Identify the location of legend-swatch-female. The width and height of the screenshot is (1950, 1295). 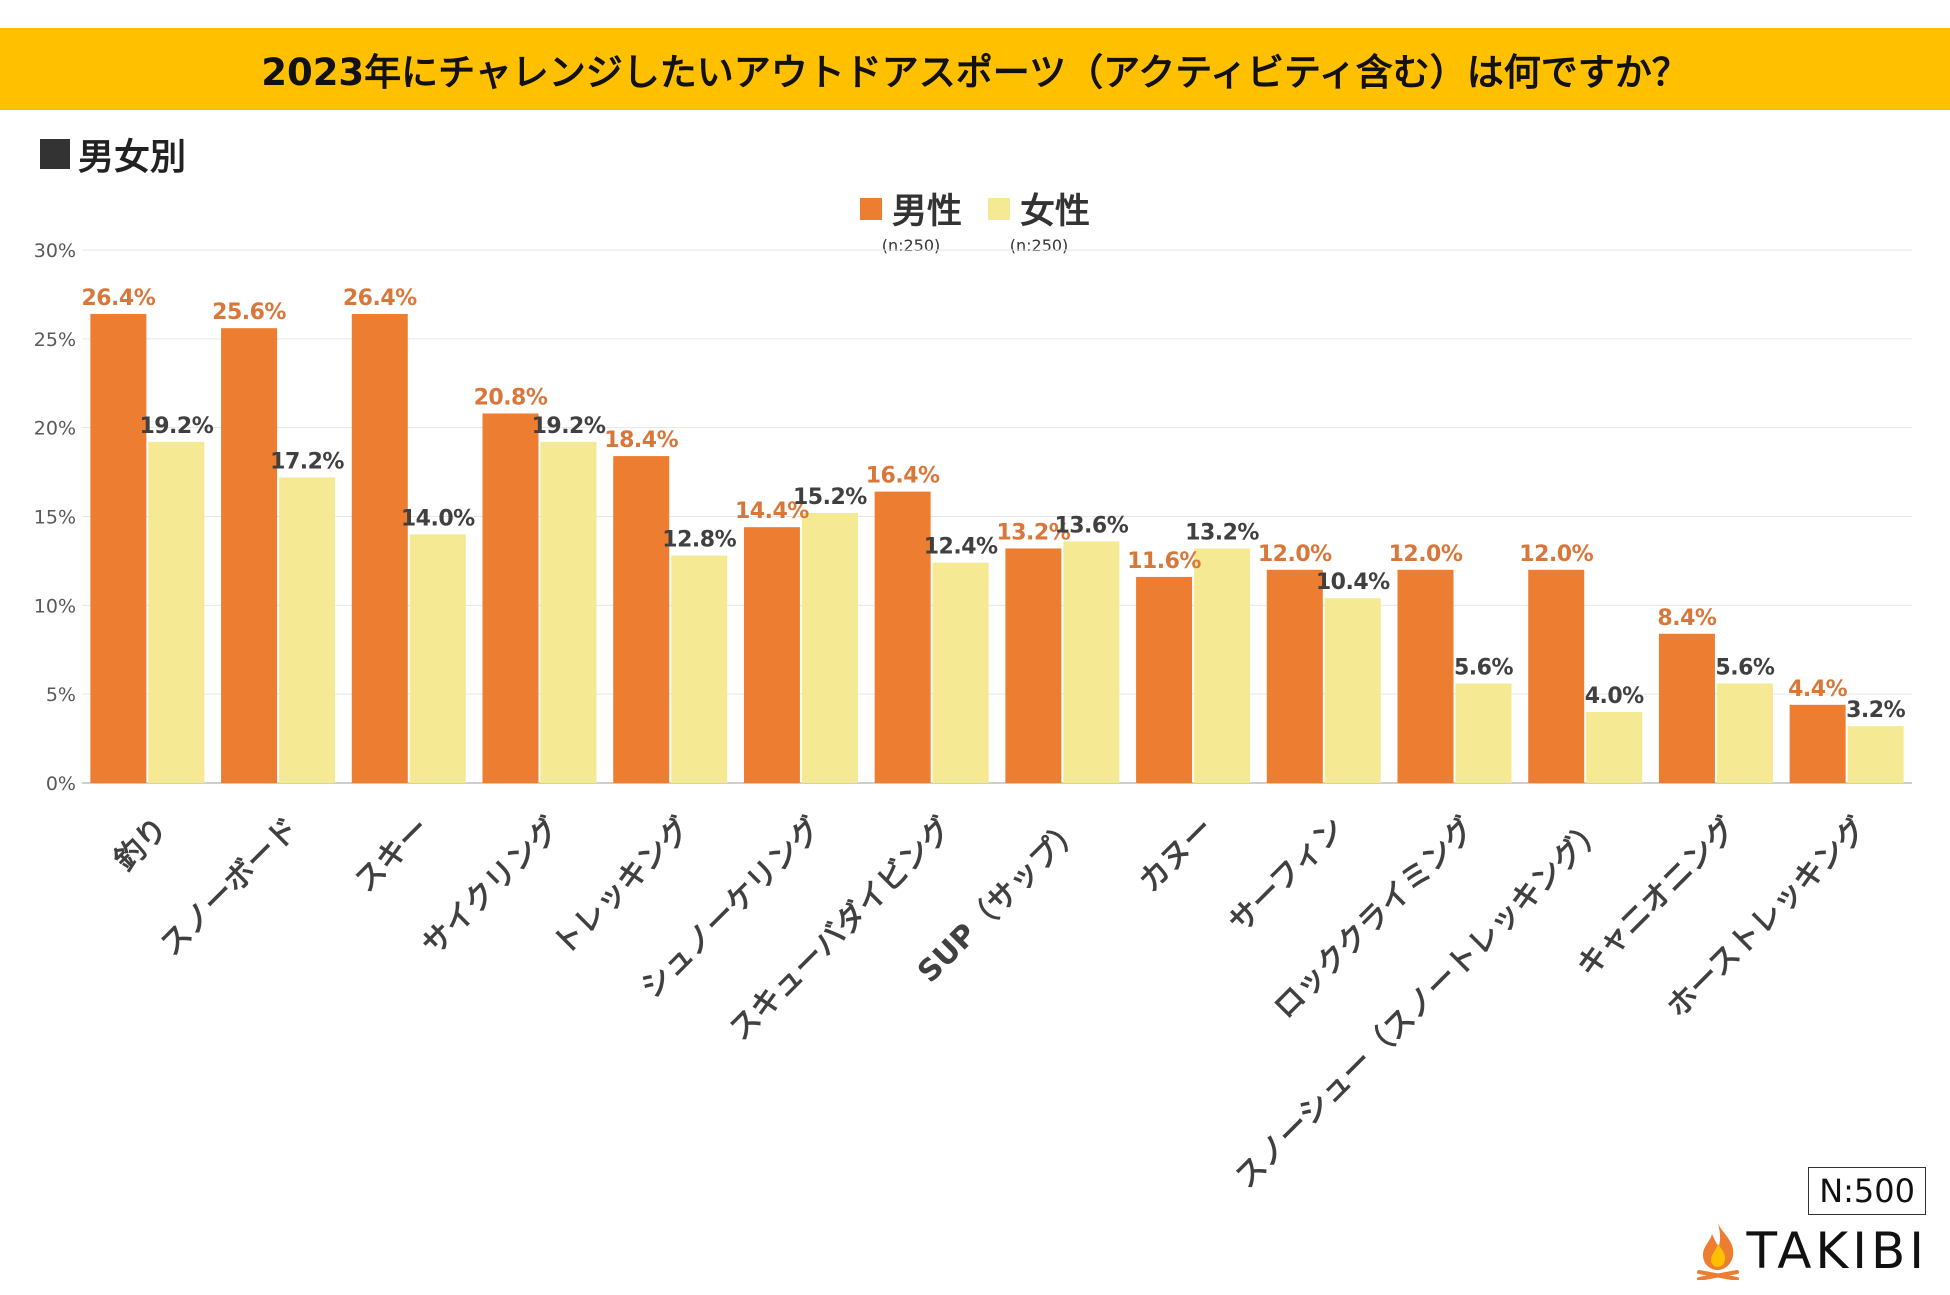
(999, 208).